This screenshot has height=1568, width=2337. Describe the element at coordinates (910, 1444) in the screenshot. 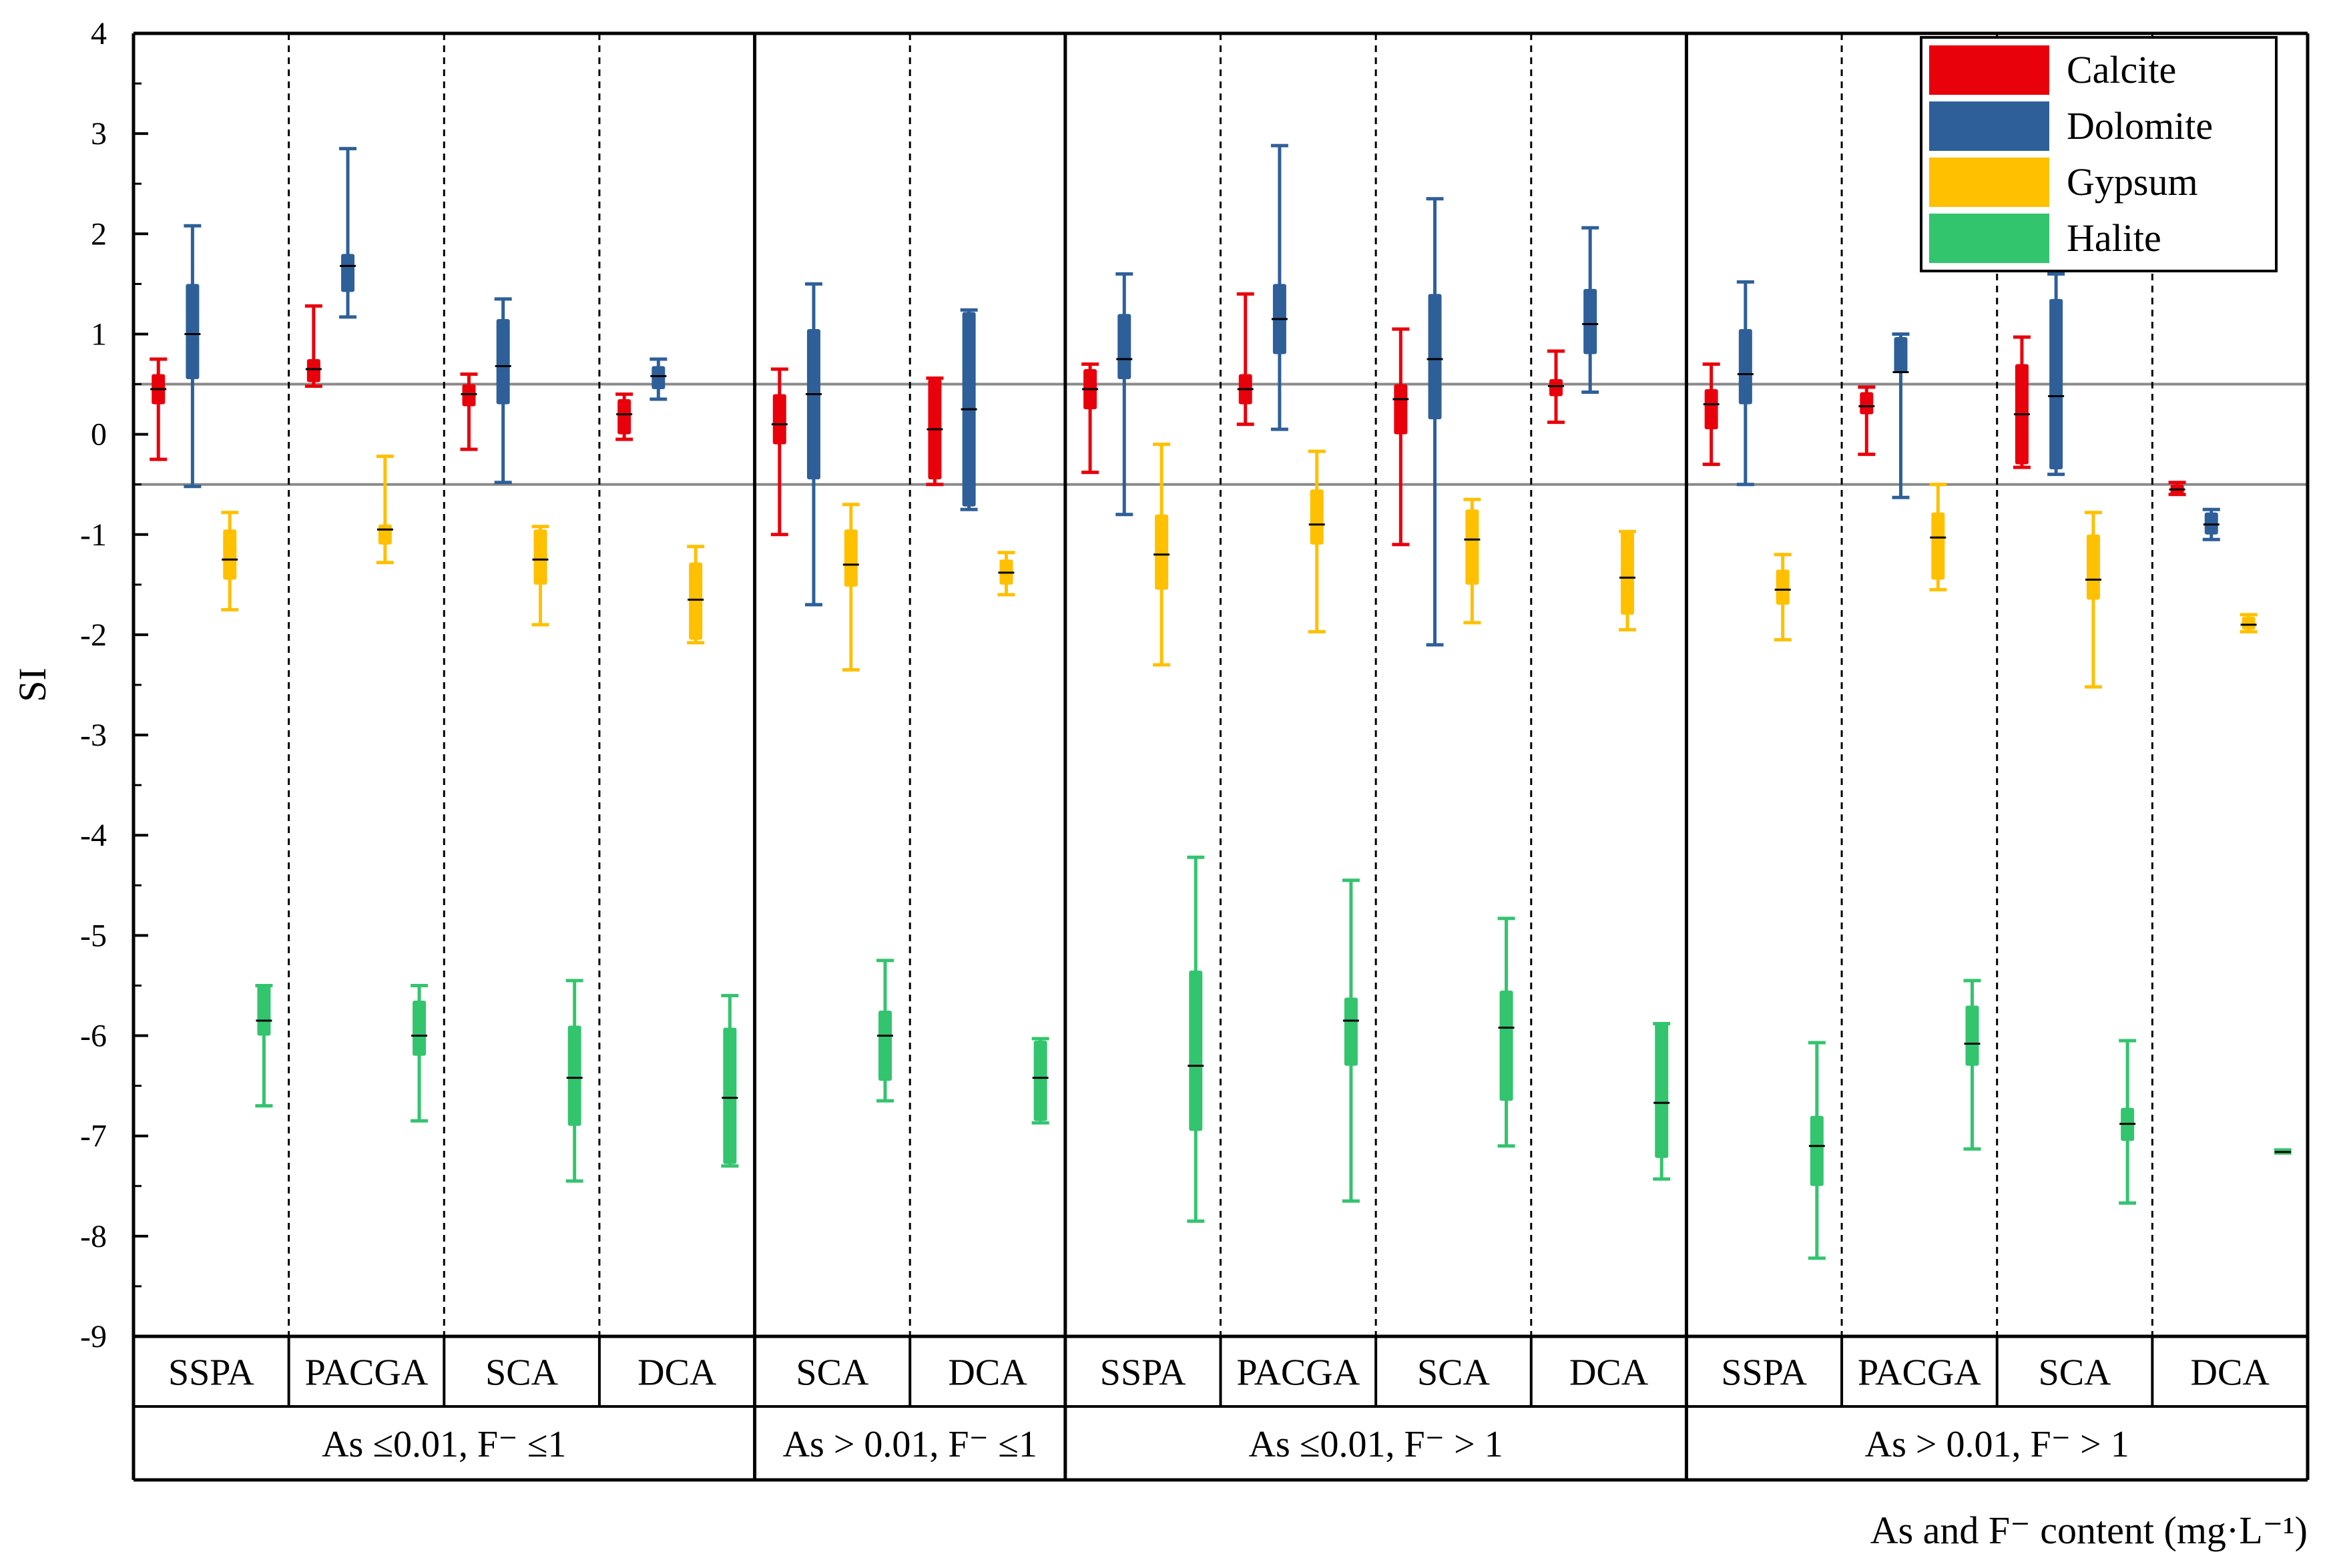

I see `group-label: As > 0.01, F⁻ ≤1` at that location.